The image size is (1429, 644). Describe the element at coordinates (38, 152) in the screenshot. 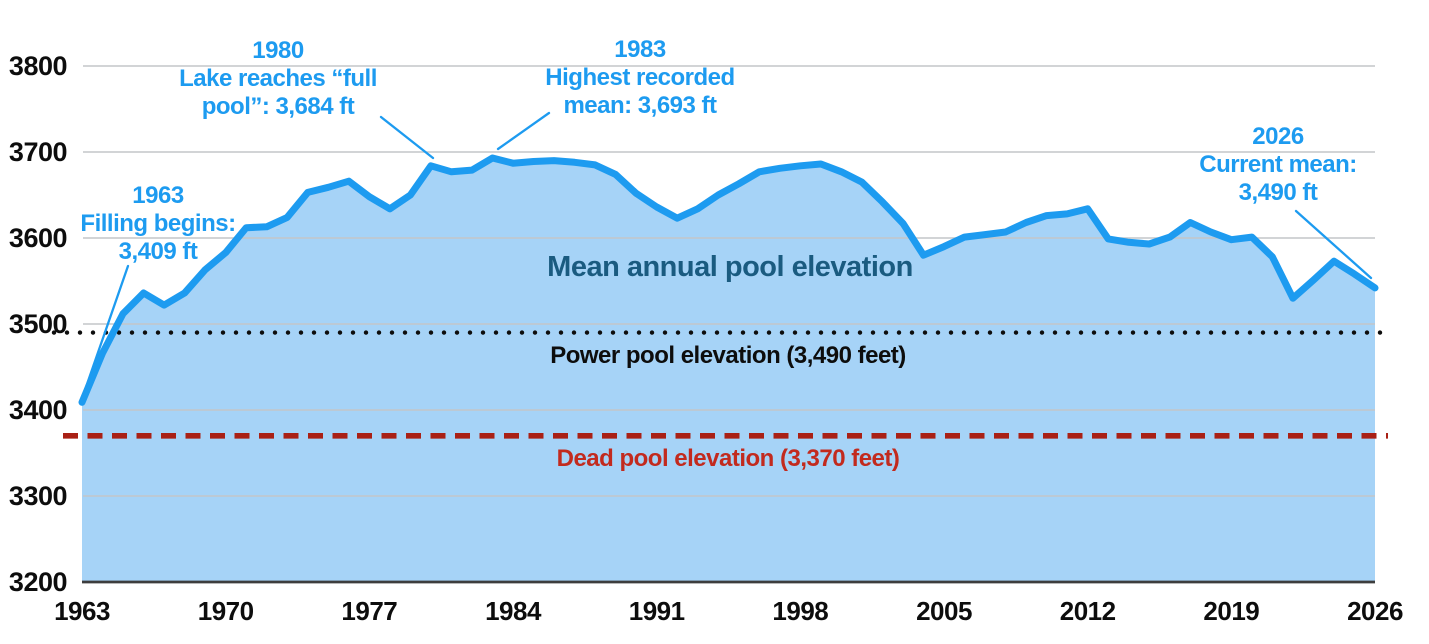

I see `y-tick-label-3700: 3700` at that location.